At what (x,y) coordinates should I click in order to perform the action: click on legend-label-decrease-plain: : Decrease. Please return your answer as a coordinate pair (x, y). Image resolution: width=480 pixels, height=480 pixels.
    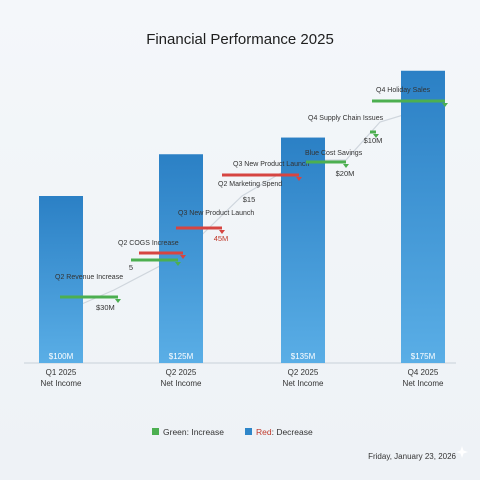
    Looking at the image, I should click on (292, 432).